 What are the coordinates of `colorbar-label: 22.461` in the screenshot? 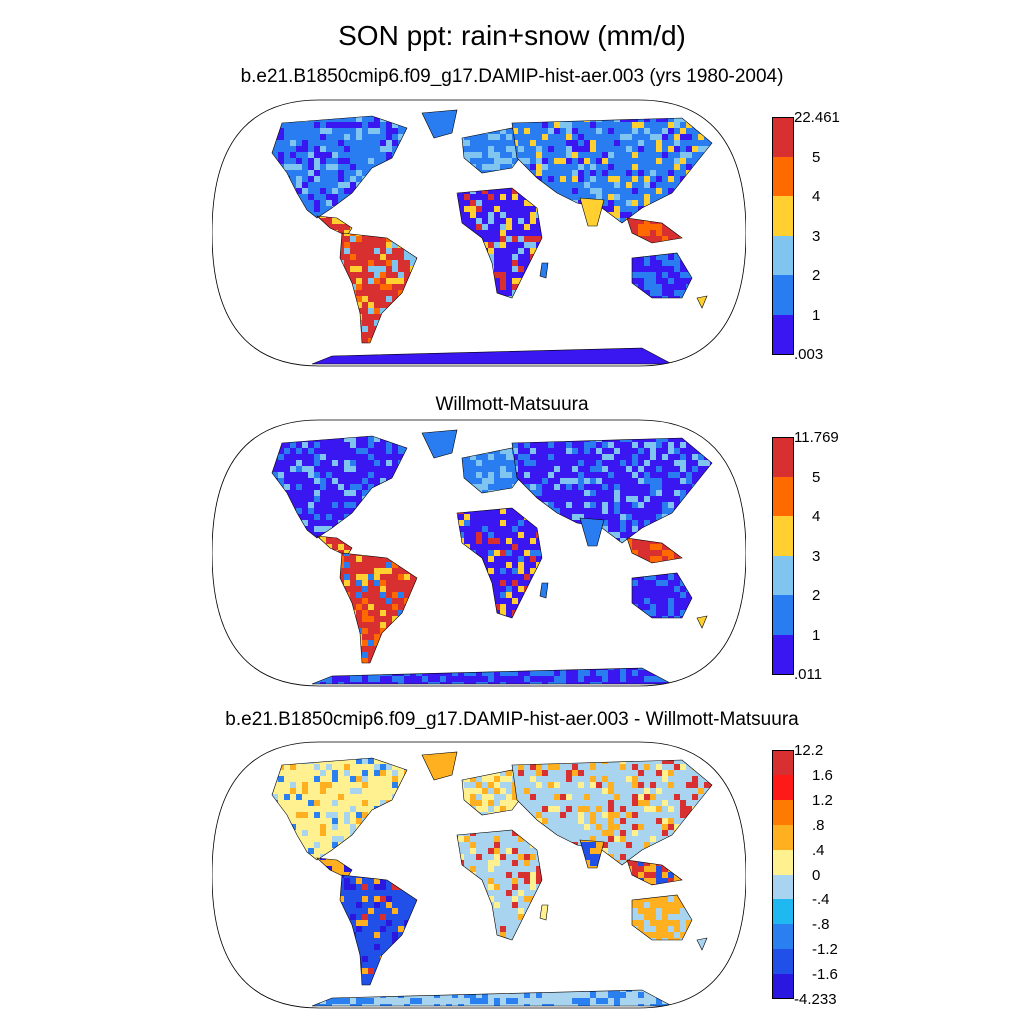 It's located at (817, 117).